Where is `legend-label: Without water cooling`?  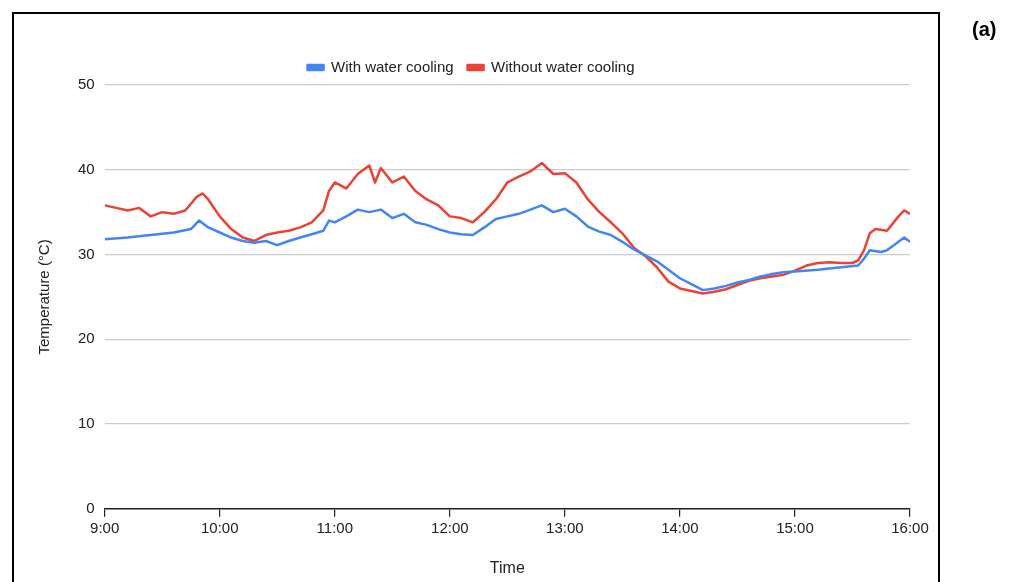 legend-label: Without water cooling is located at coordinates (563, 66).